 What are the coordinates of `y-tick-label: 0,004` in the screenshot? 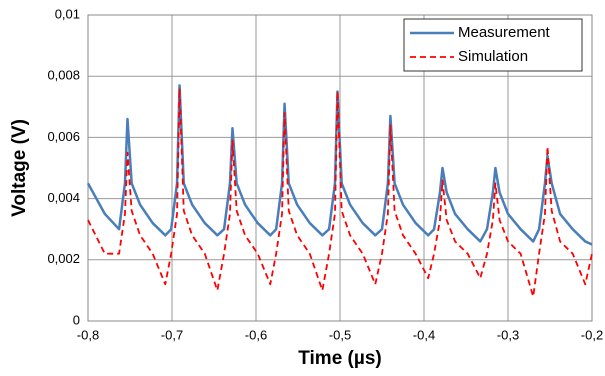 It's located at (63, 197).